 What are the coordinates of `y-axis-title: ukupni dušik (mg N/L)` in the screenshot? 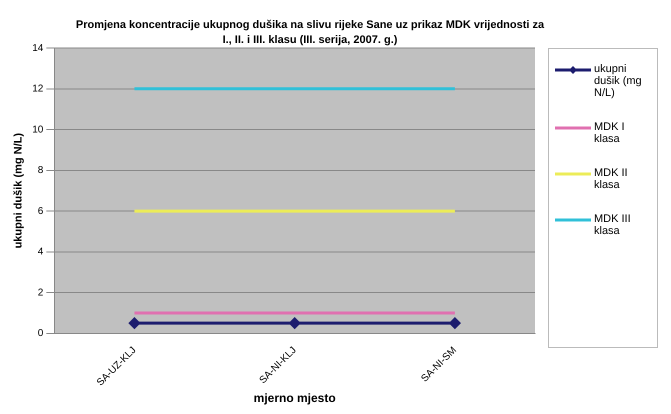 It's located at (18, 190).